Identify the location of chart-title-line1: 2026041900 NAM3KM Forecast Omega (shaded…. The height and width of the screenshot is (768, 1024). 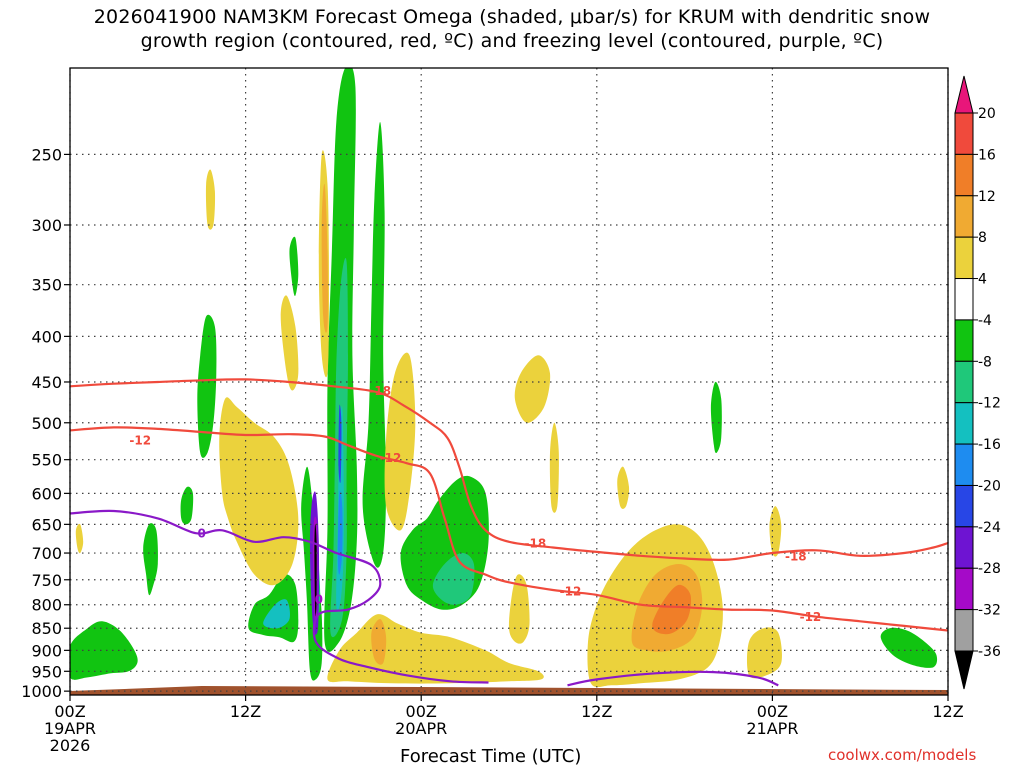
(512, 17).